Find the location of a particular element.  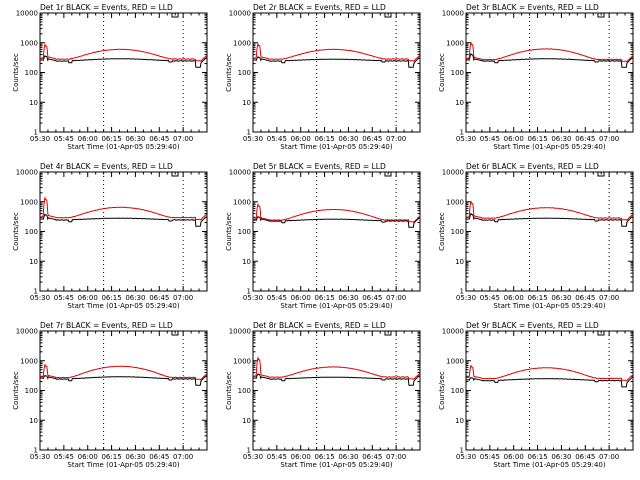

panel-title: Det 2r BLACK = Events, RED = LLD is located at coordinates (319, 7).